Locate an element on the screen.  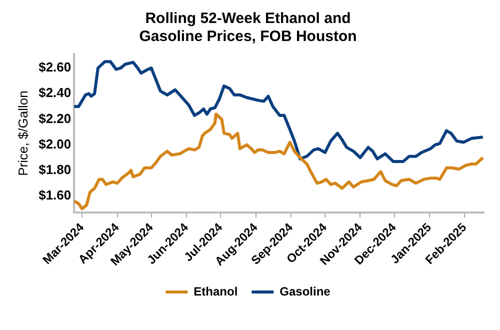
y-tick-label: $2.00 is located at coordinates (55, 144).